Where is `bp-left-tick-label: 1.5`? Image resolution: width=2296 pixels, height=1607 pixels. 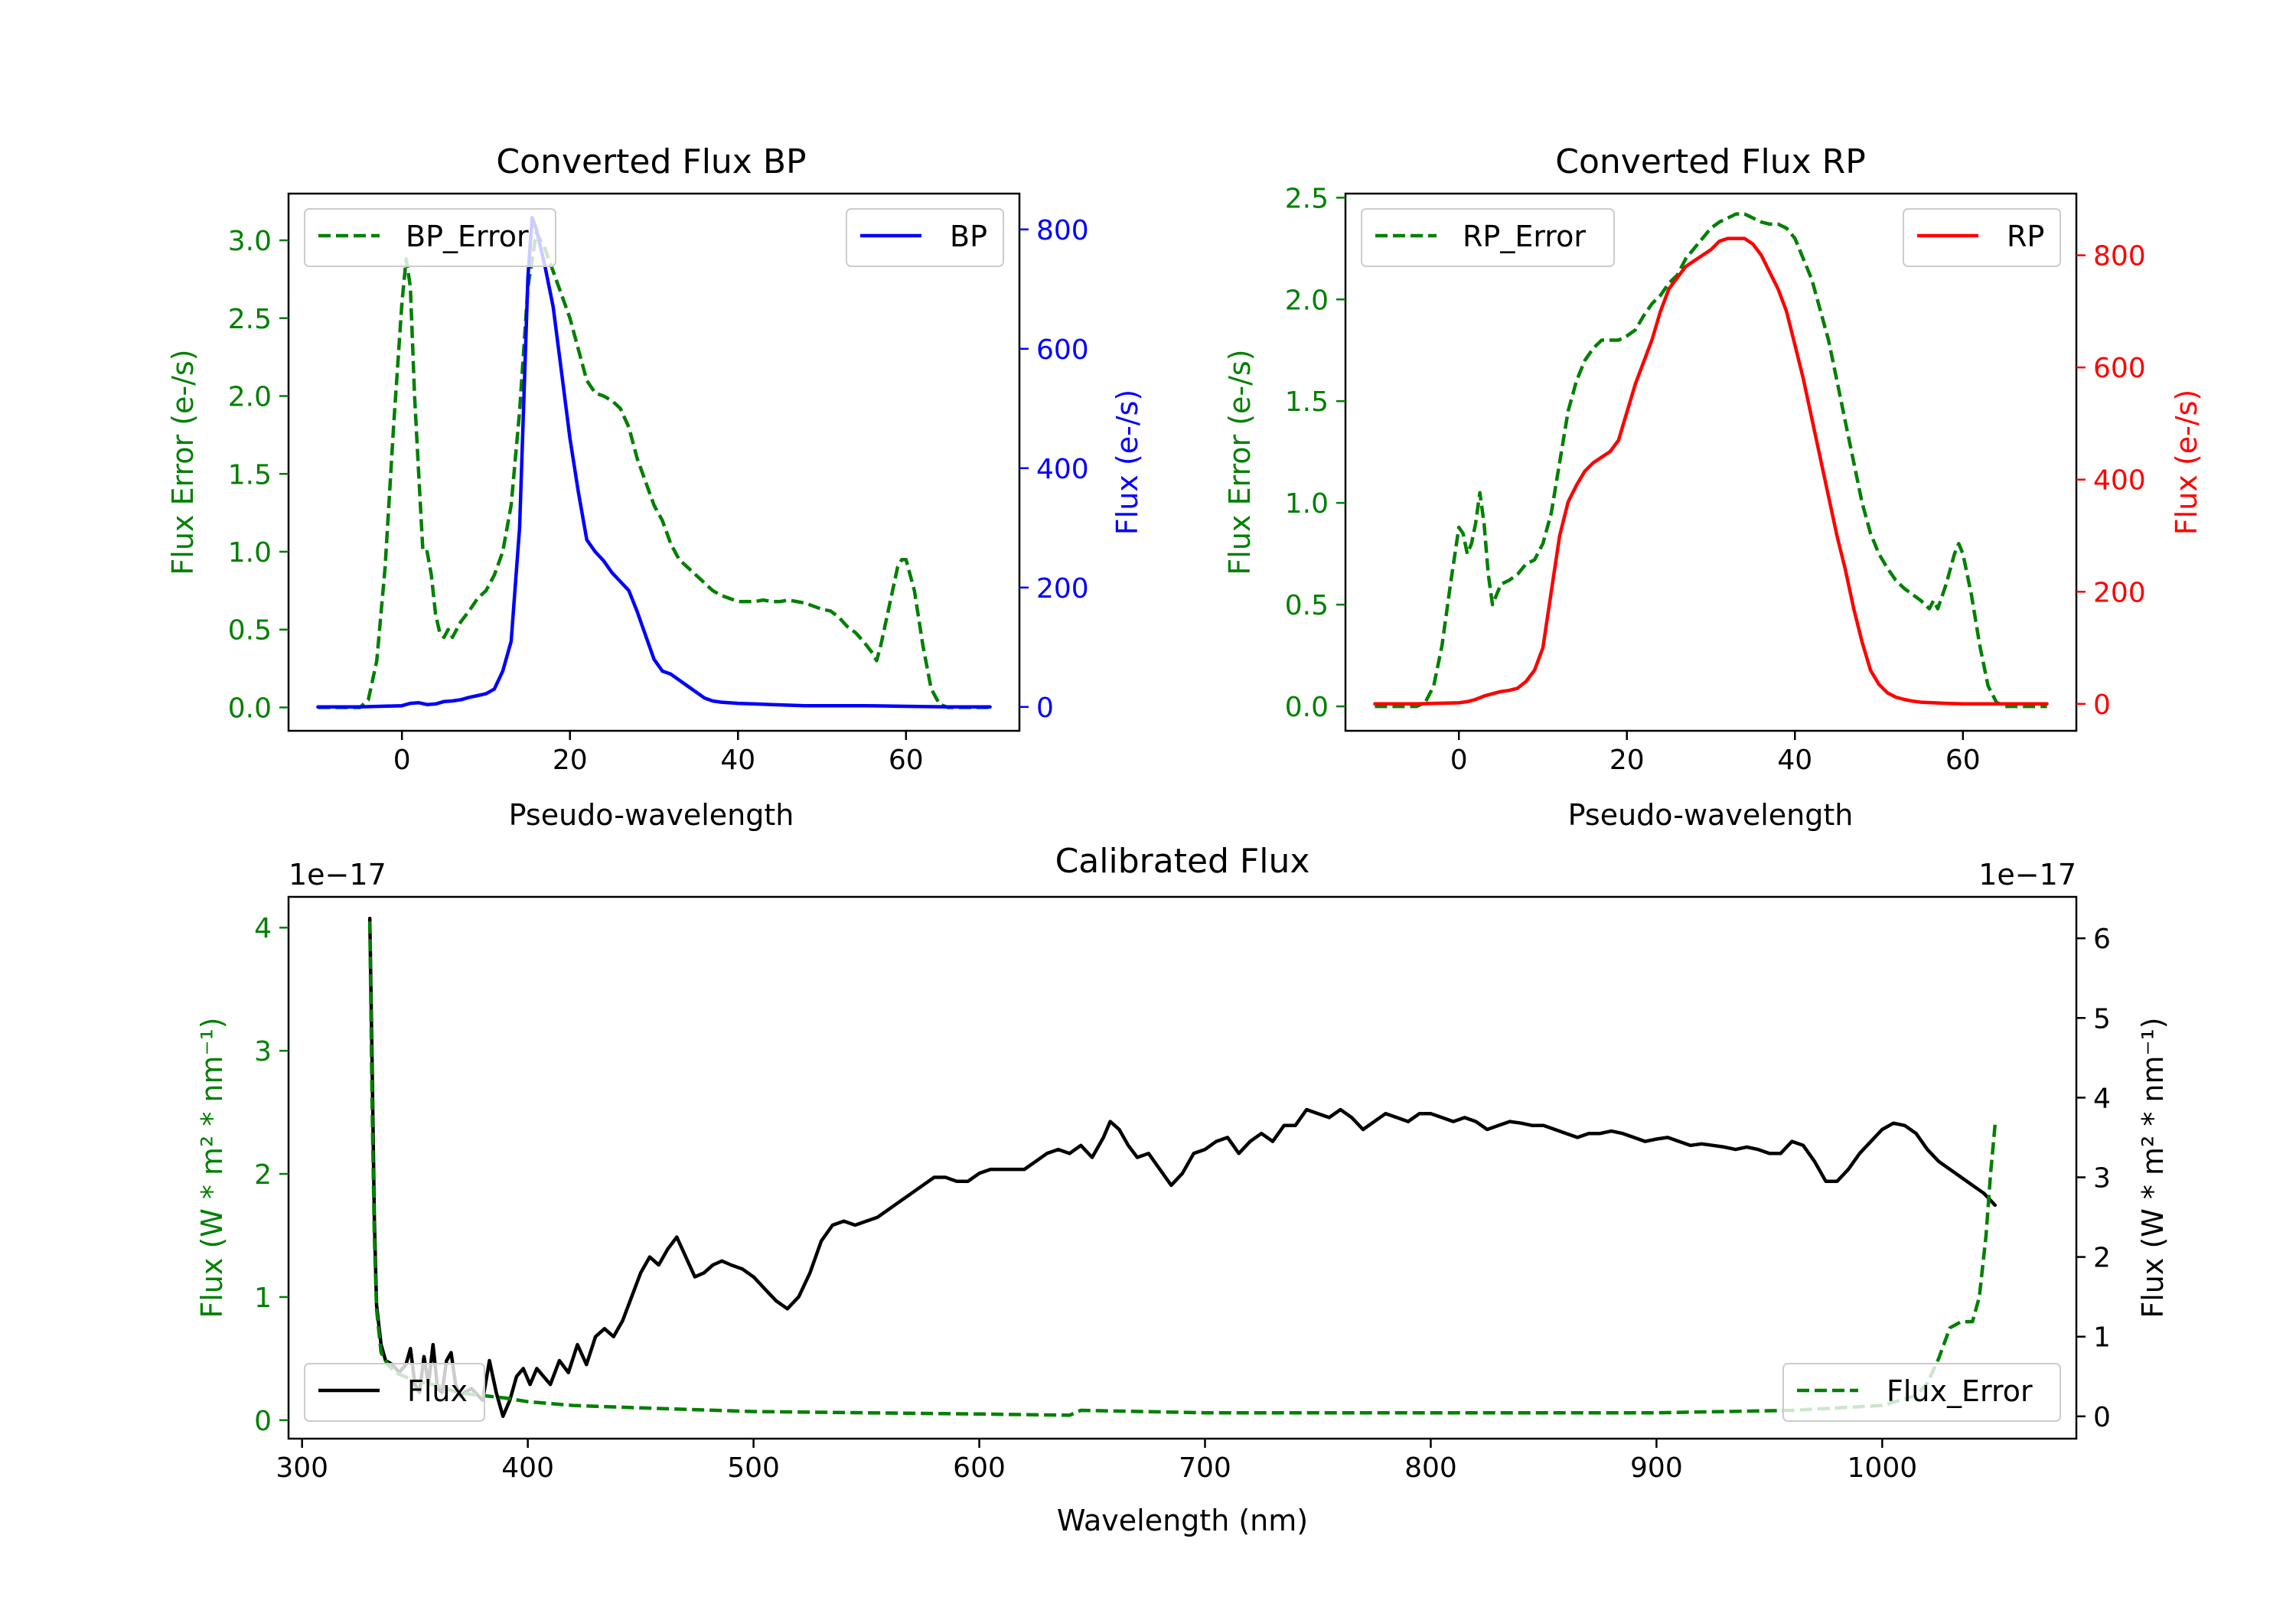
bp-left-tick-label: 1.5 is located at coordinates (250, 475).